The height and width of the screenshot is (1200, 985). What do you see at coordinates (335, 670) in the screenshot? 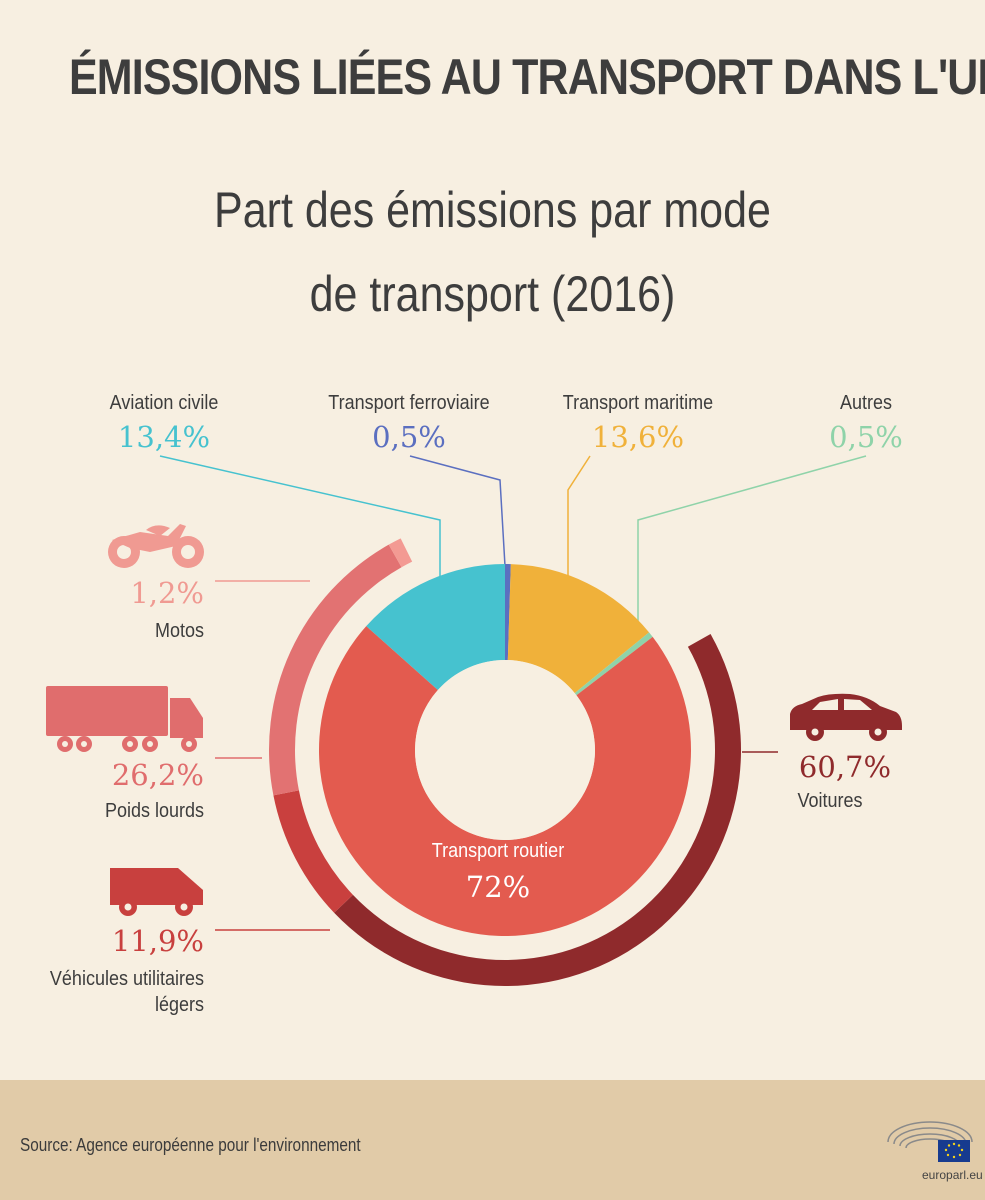
I see `ring-segment-poids-lourds` at bounding box center [335, 670].